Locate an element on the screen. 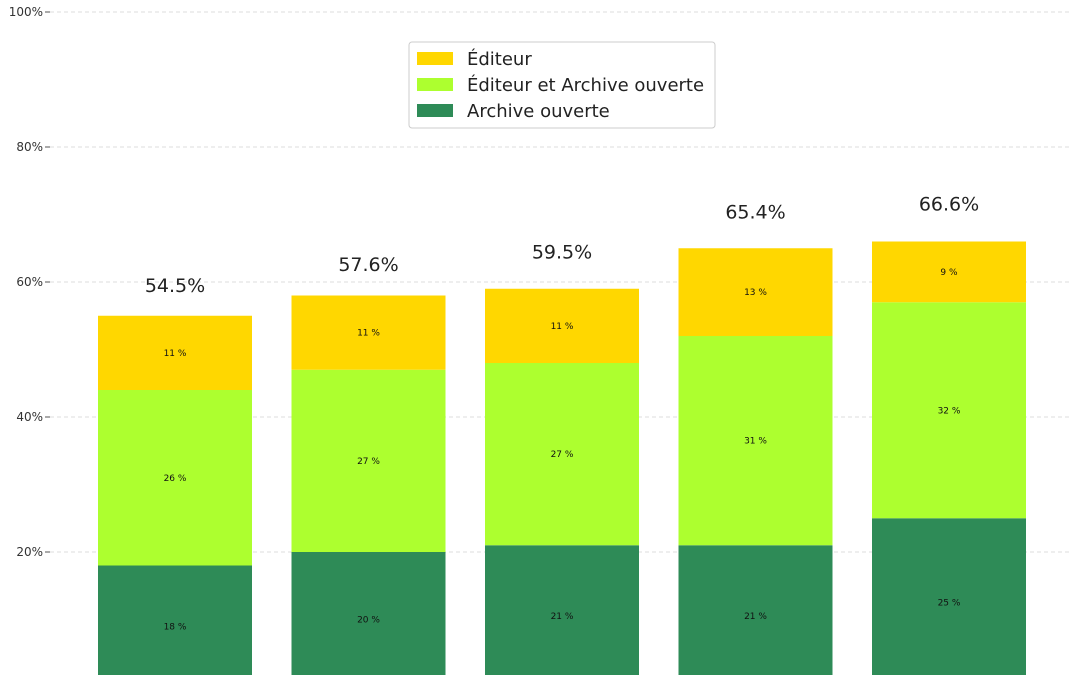  total-label: 57.6% is located at coordinates (368, 265).